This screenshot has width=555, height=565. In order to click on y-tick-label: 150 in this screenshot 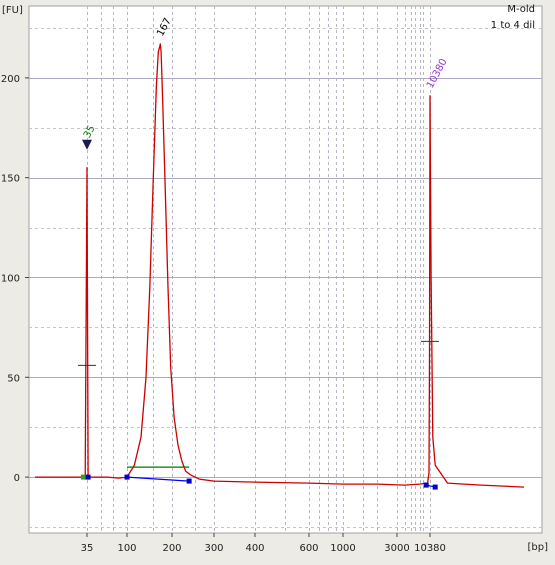, I will do `click(10, 179)`.